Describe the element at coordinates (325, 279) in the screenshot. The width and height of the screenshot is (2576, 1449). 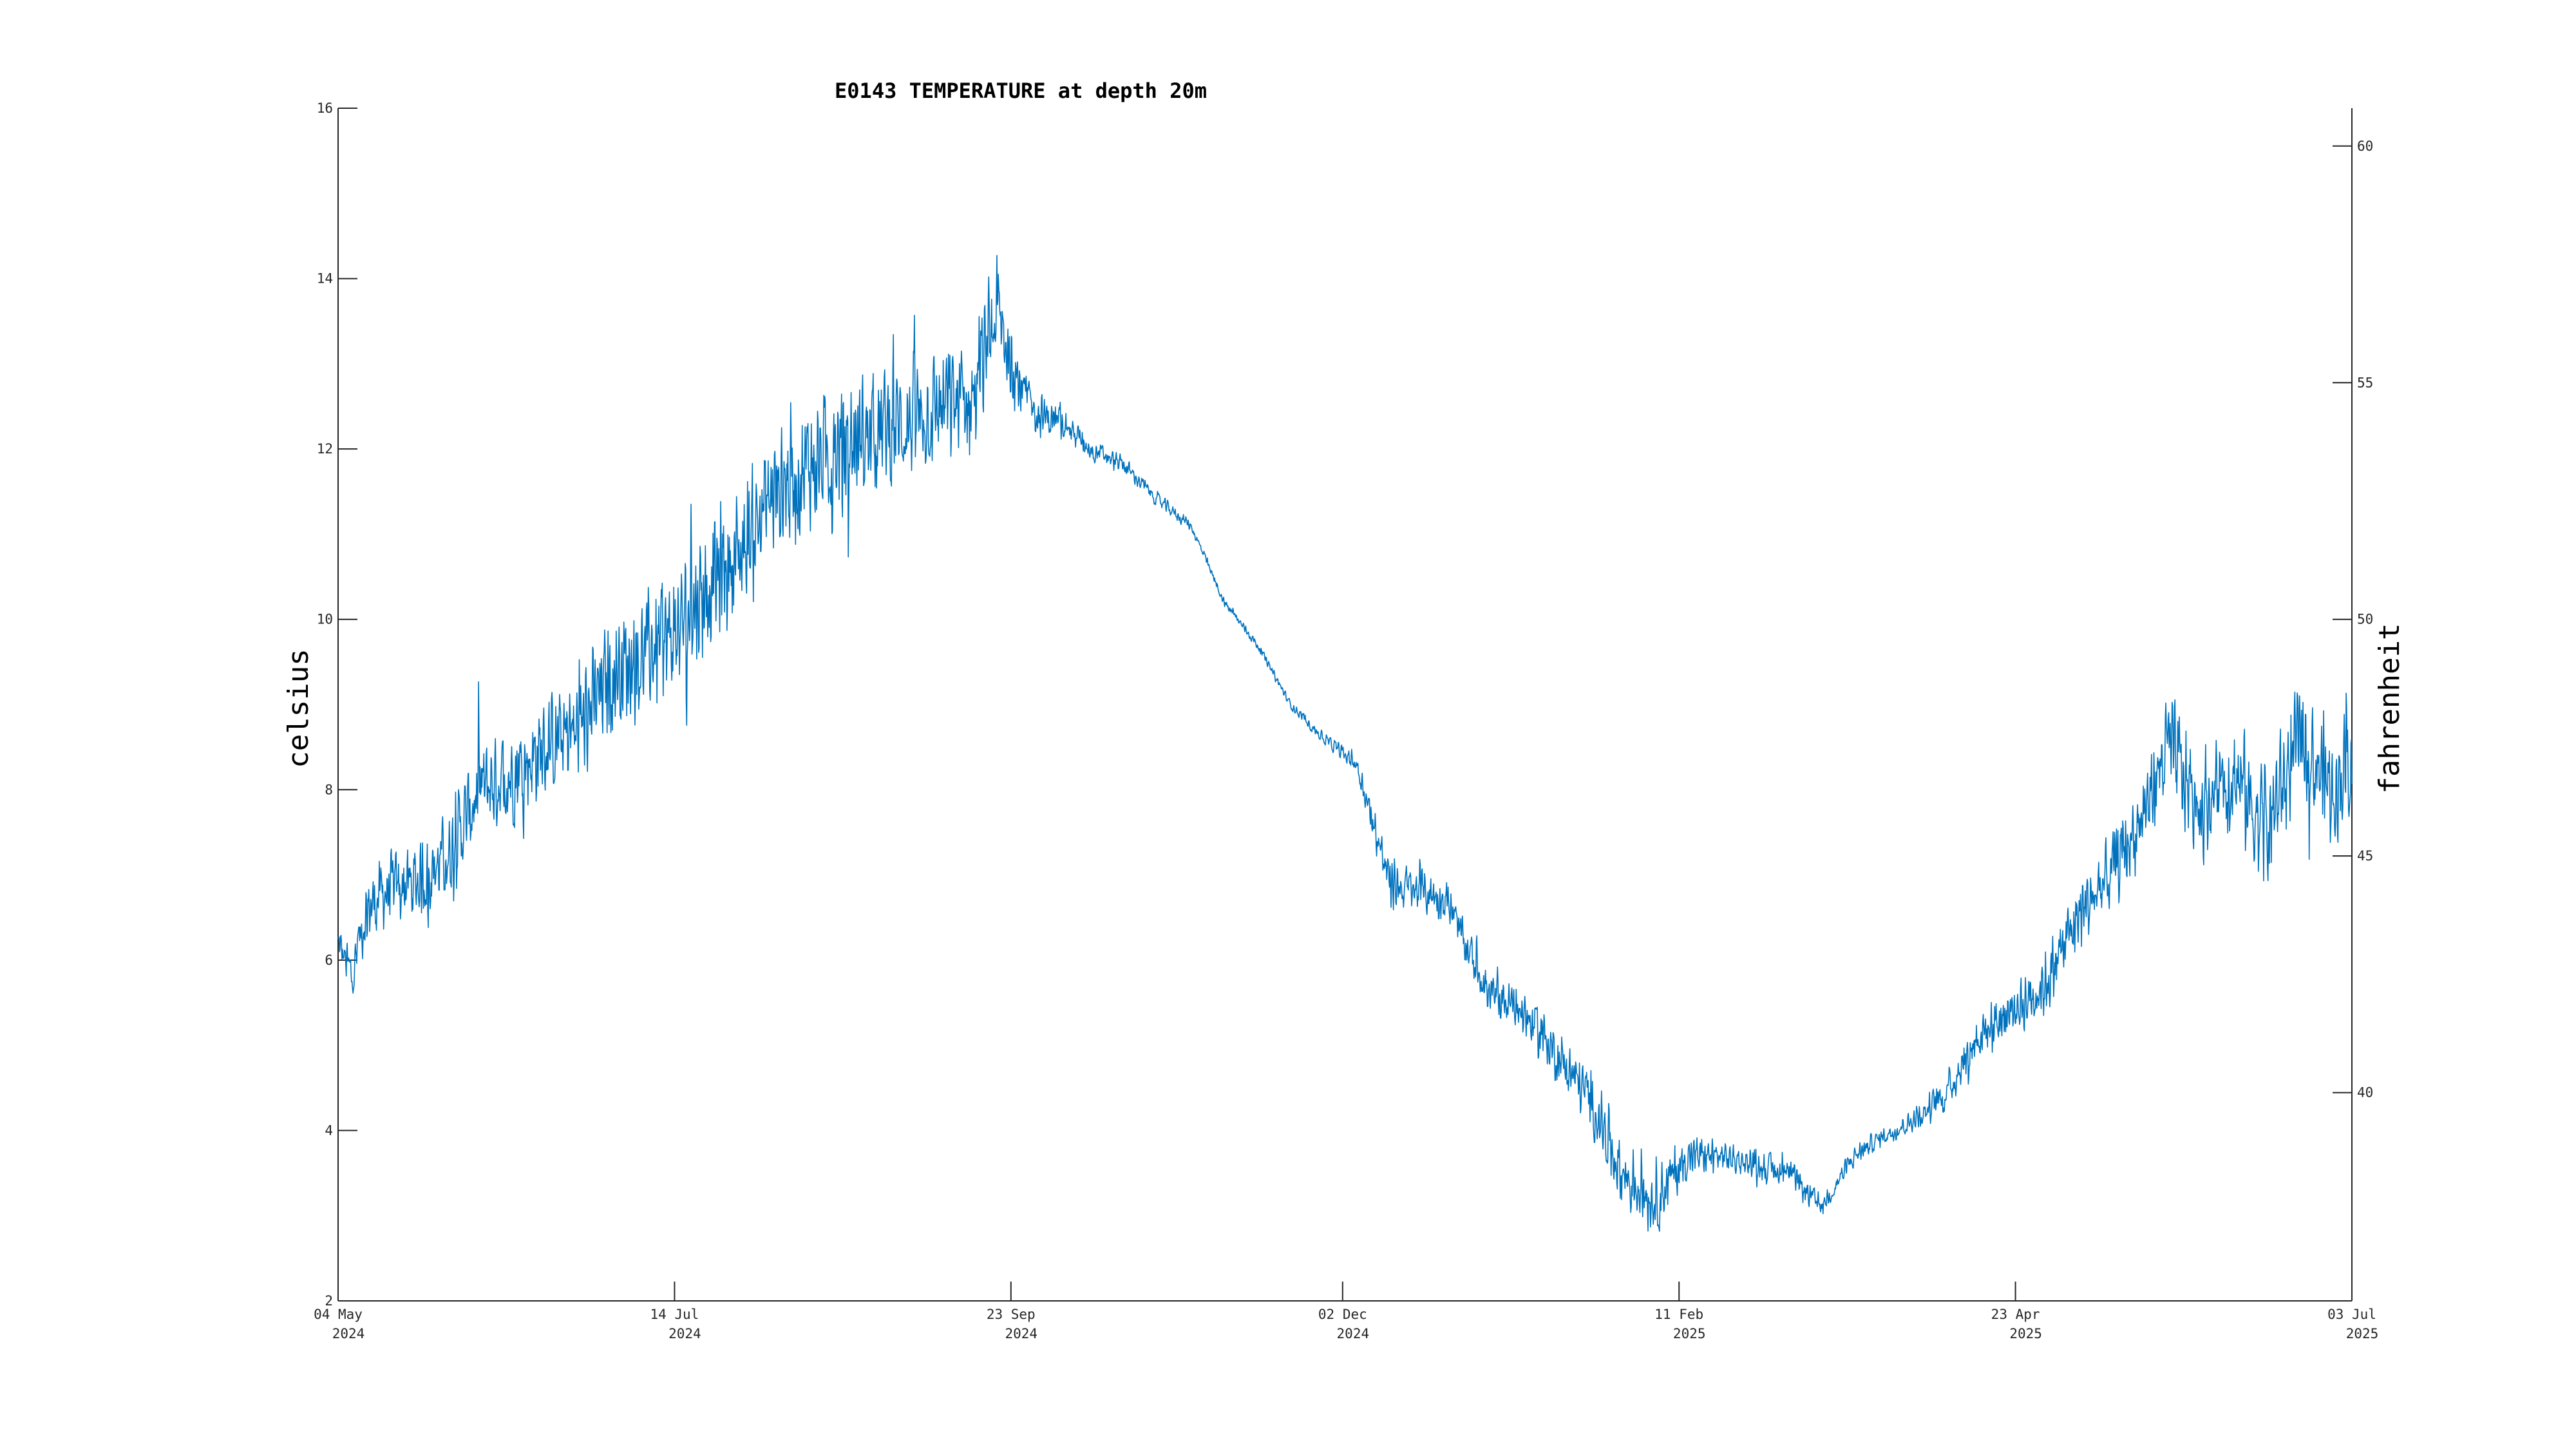
I see `y-tick-label-left: 14` at that location.